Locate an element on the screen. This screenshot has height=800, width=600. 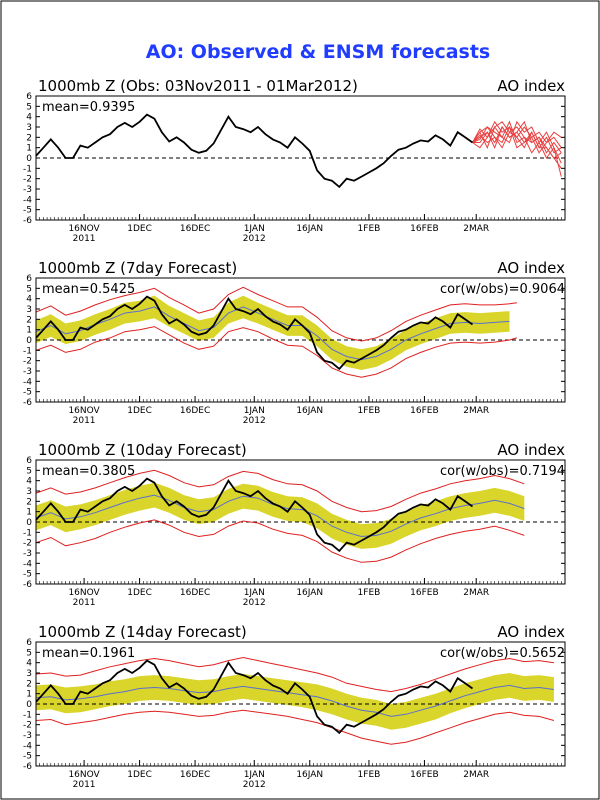
figure-title: AO: Observed & ENSM forecasts is located at coordinates (318, 52).